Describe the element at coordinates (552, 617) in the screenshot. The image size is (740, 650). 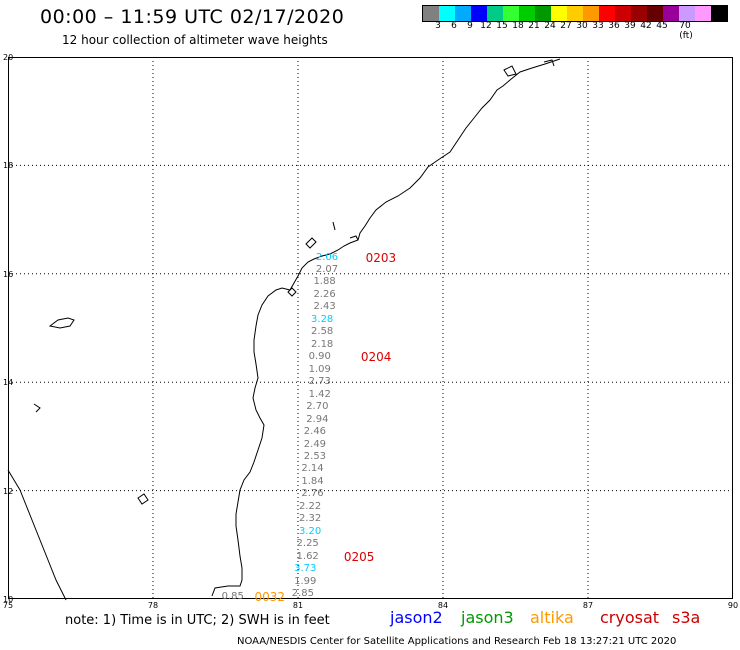
I see `legend-item: altika` at that location.